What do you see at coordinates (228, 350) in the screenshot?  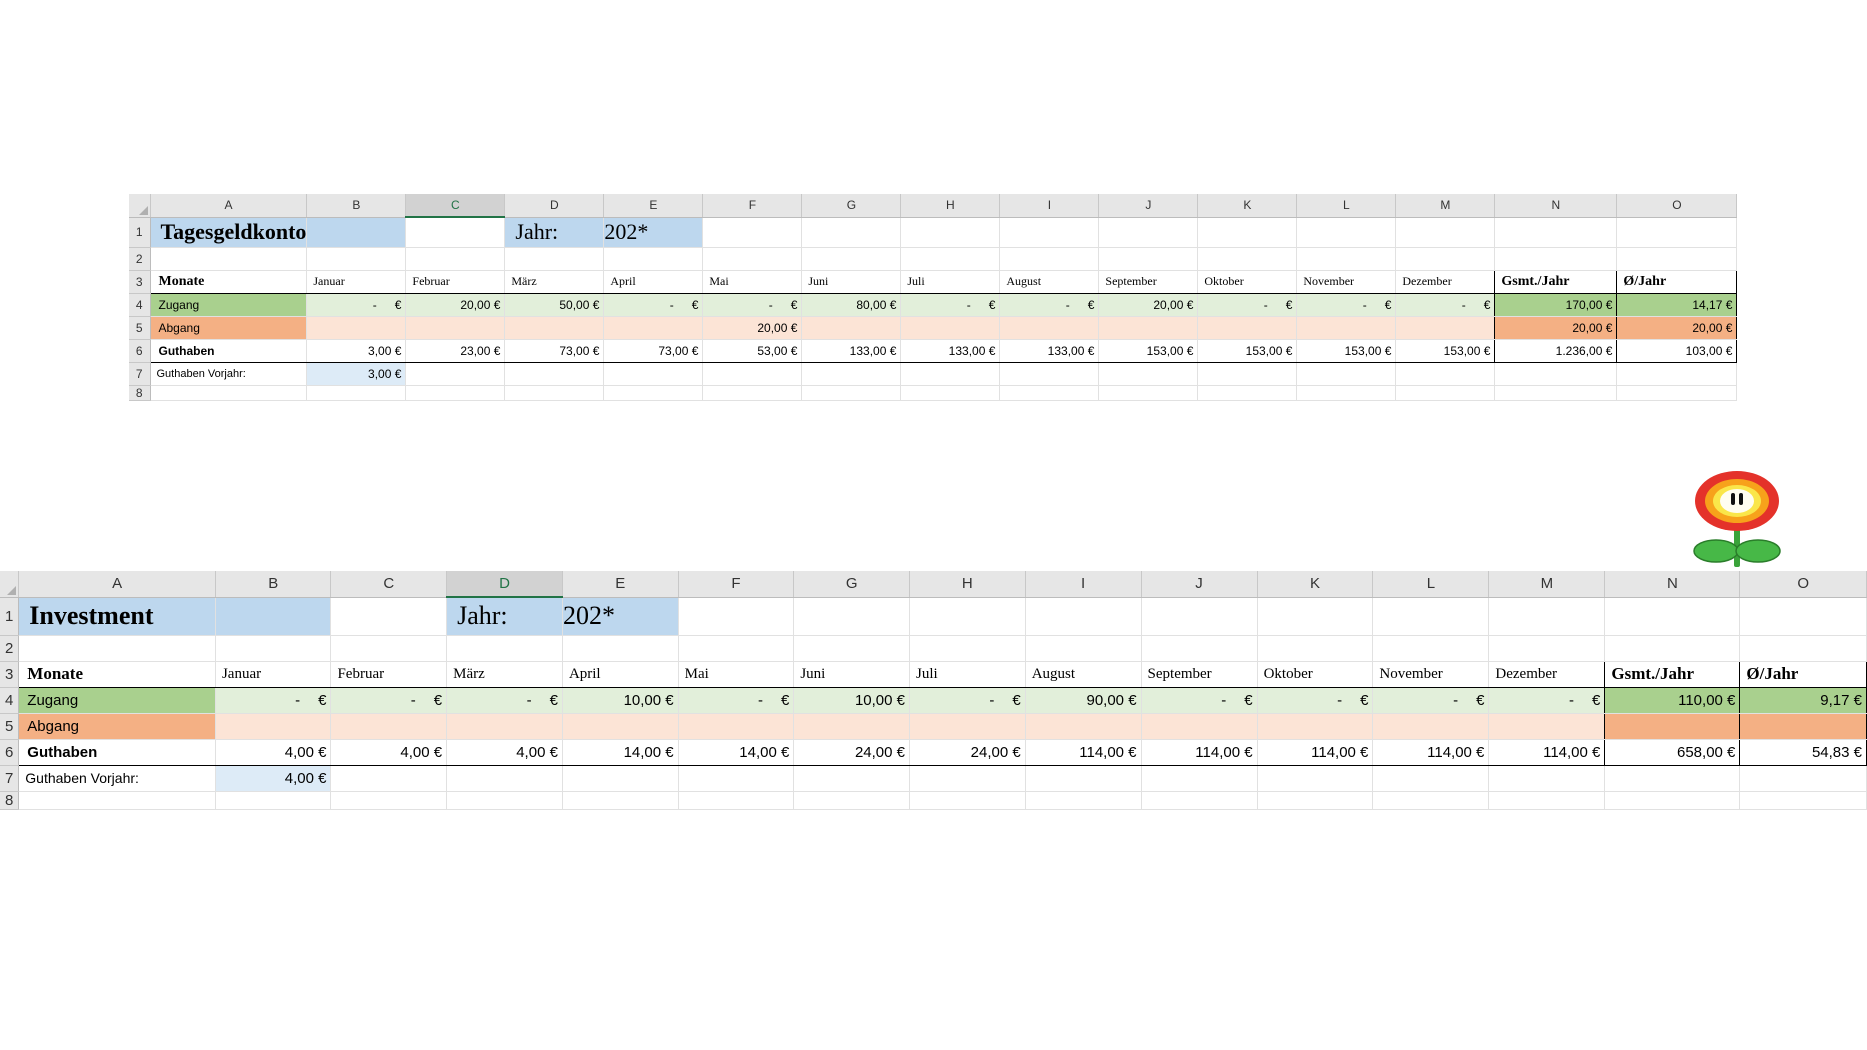 I see `cell-a6: Guthaben` at bounding box center [228, 350].